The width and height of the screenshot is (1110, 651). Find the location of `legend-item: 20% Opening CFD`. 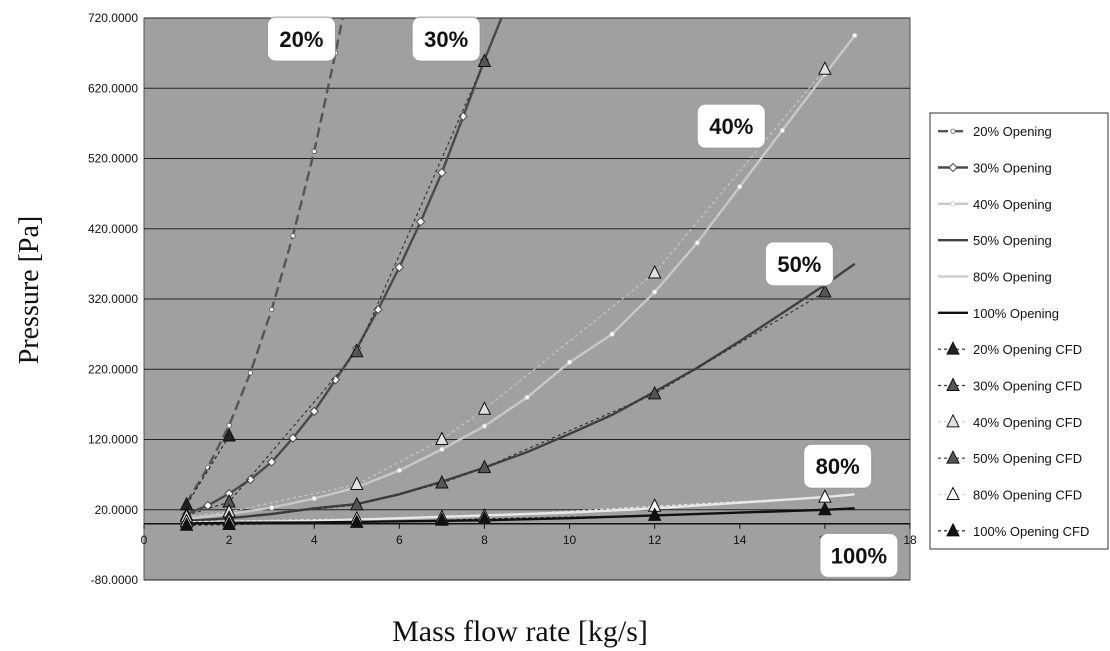

legend-item: 20% Opening CFD is located at coordinates (1010, 349).